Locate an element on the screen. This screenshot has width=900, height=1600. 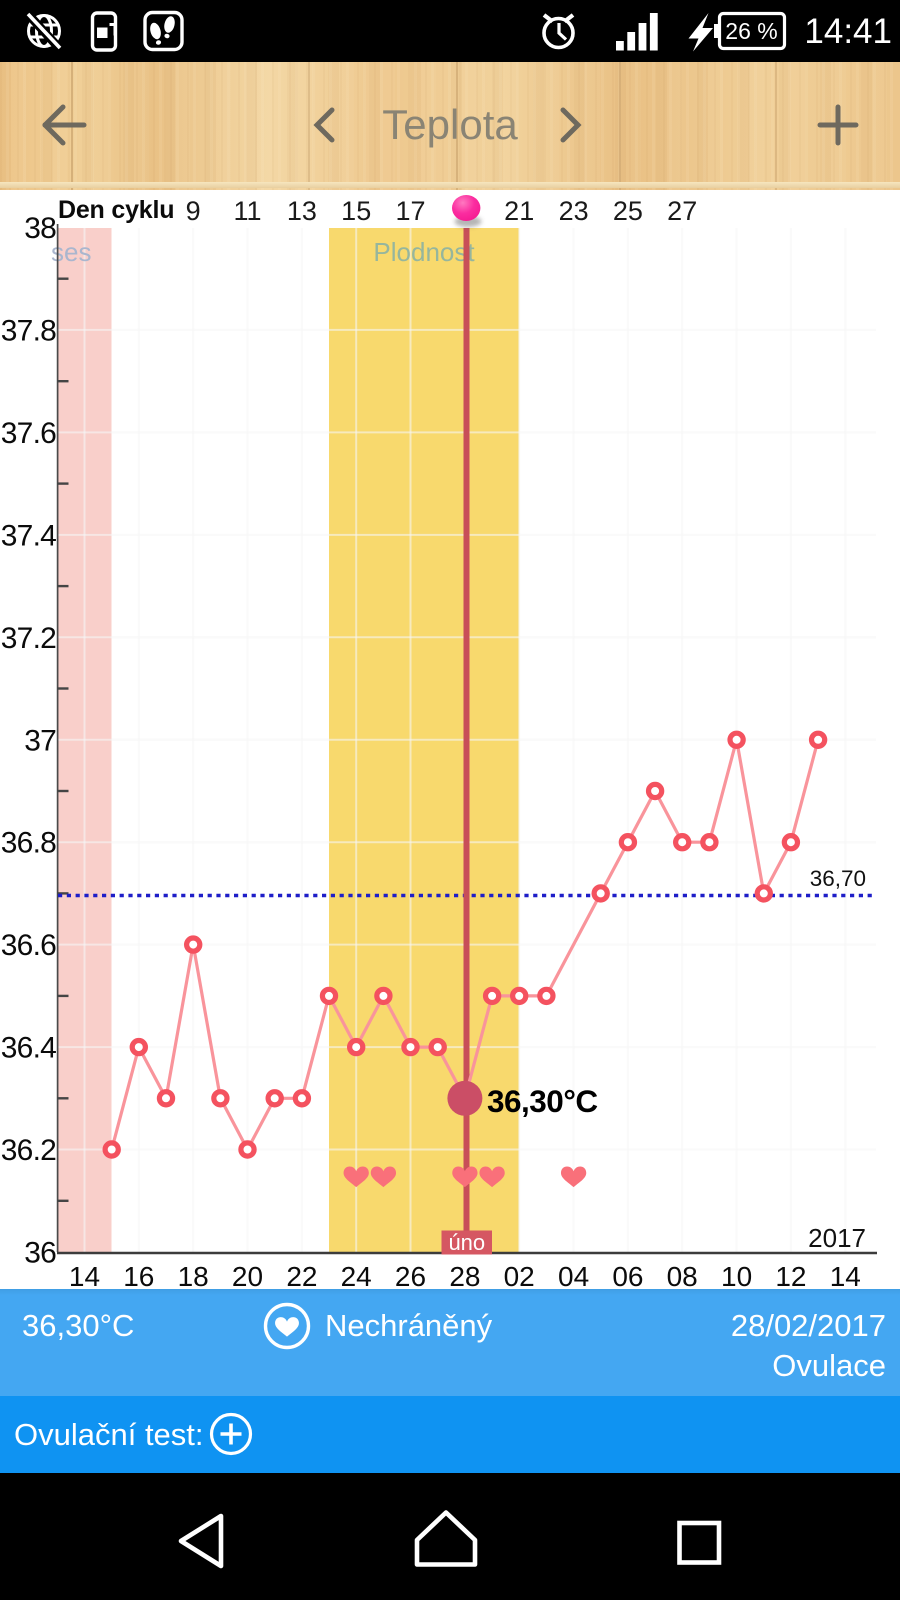
svg-text: 36.6 is located at coordinates (28, 945).